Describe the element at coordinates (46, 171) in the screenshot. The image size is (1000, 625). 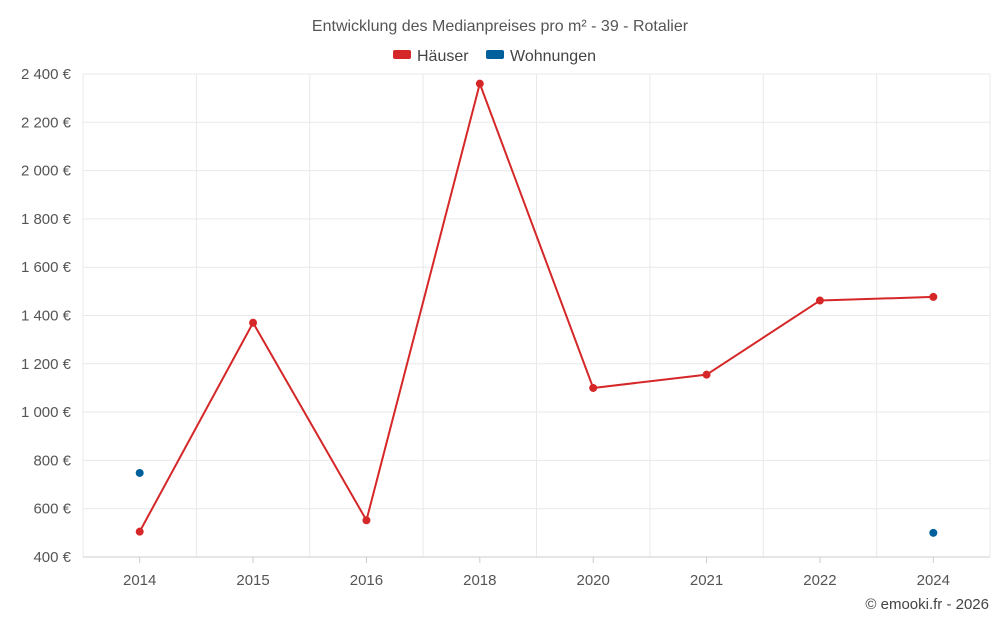
I see `y-tick-label: 2 000 €` at that location.